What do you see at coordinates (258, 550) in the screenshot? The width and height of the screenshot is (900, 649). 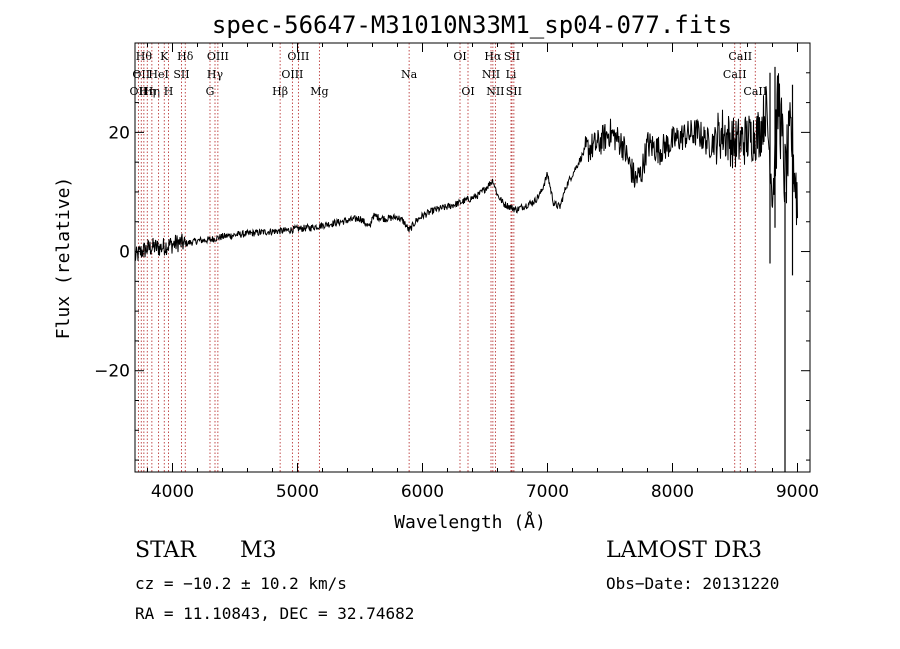 I see `object-subclass: M3` at bounding box center [258, 550].